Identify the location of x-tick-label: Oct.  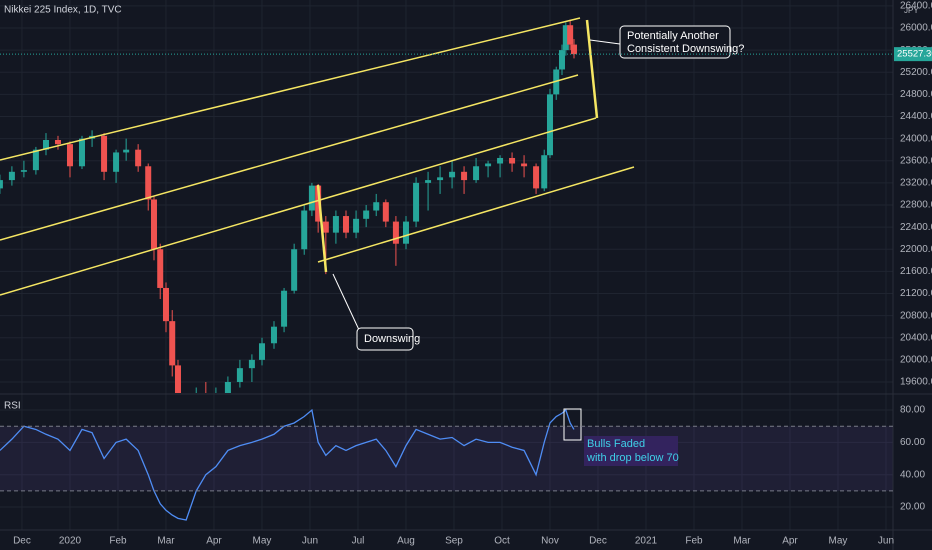
(502, 541).